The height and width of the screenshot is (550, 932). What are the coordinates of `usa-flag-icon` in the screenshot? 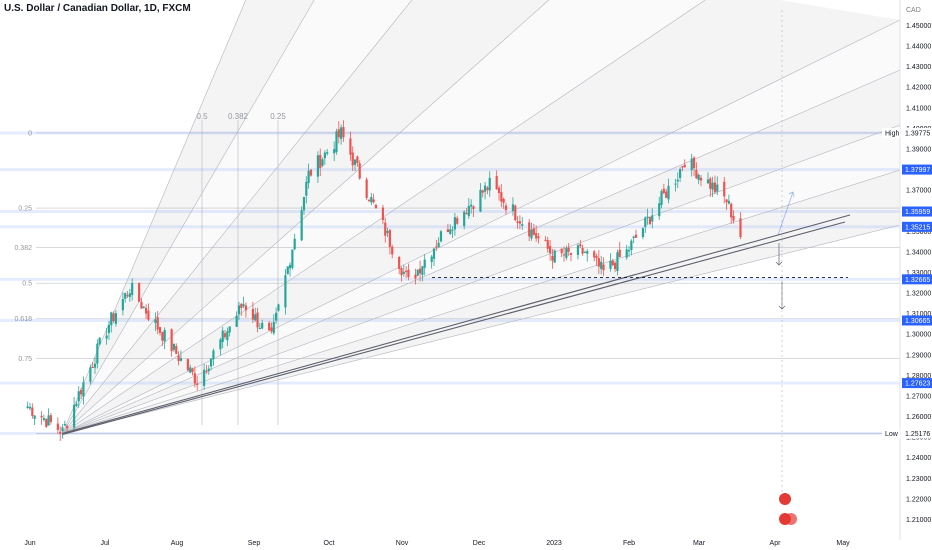 It's located at (791, 519).